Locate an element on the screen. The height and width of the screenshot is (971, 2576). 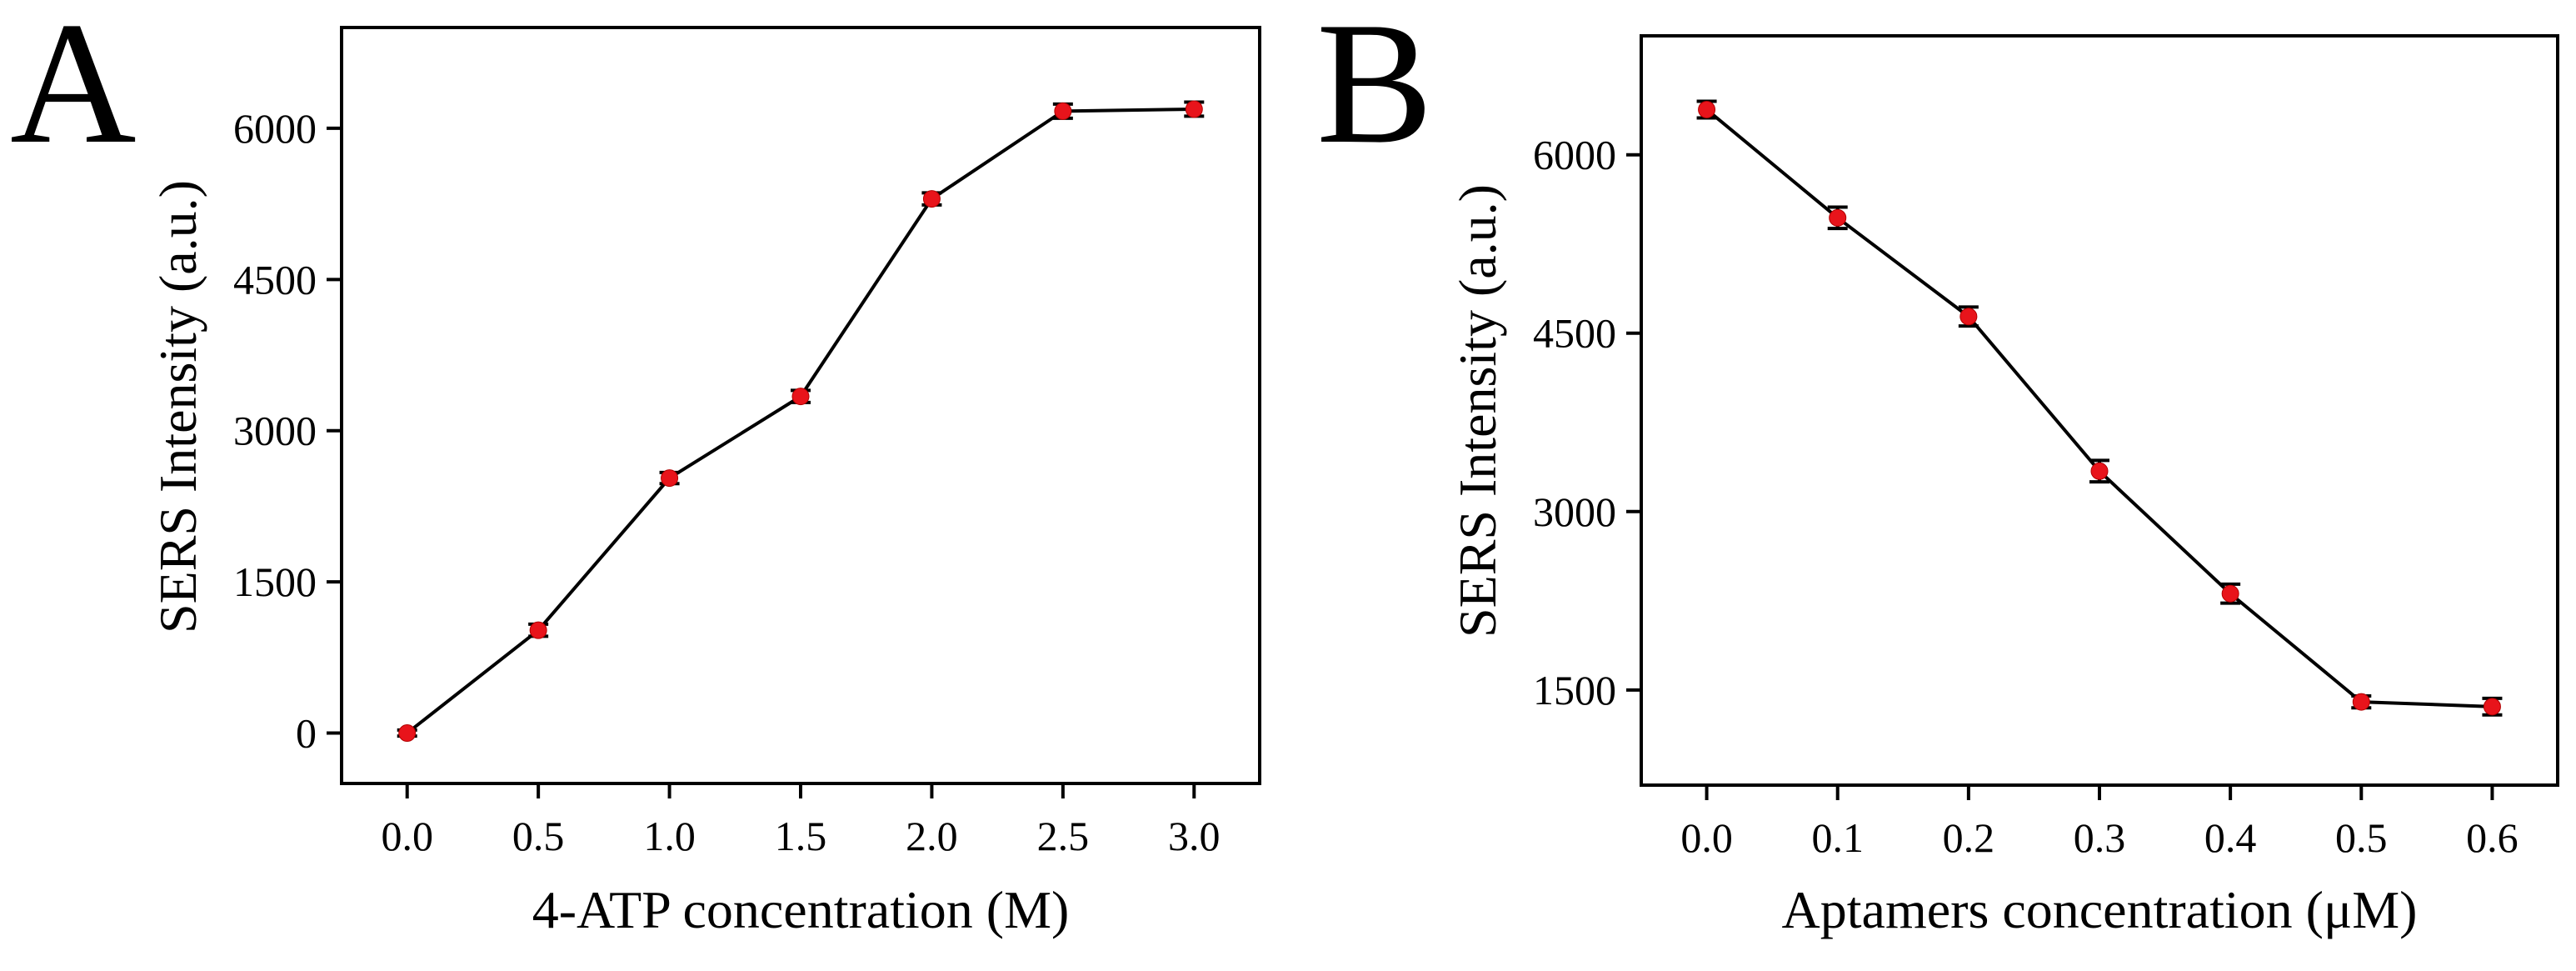
x-tick-label: 0.4 is located at coordinates (2230, 837).